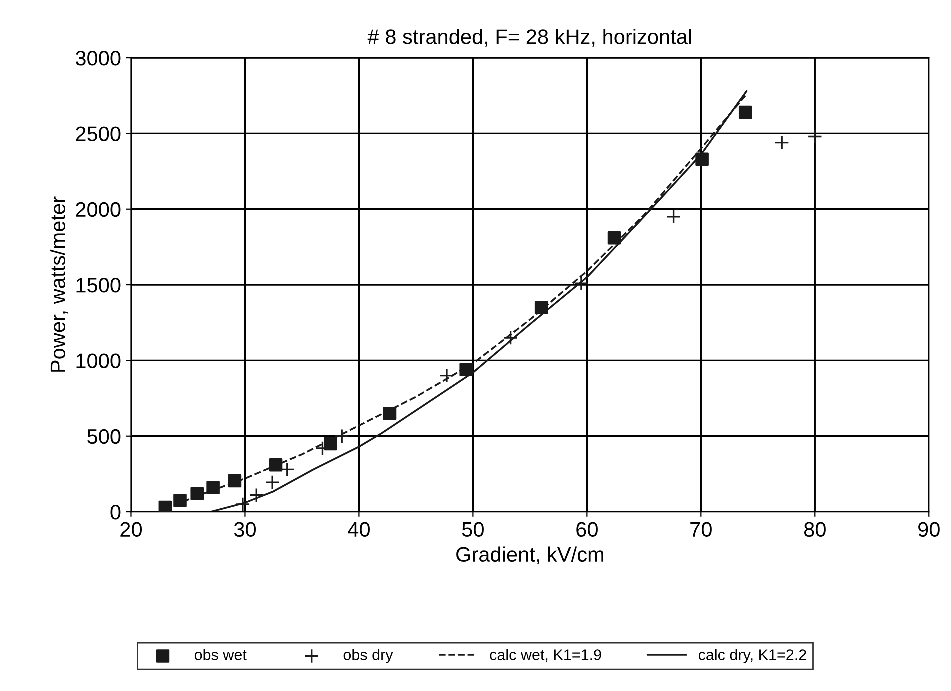 Image resolution: width=951 pixels, height=691 pixels. What do you see at coordinates (359, 530) in the screenshot?
I see `x-tick-label: 40` at bounding box center [359, 530].